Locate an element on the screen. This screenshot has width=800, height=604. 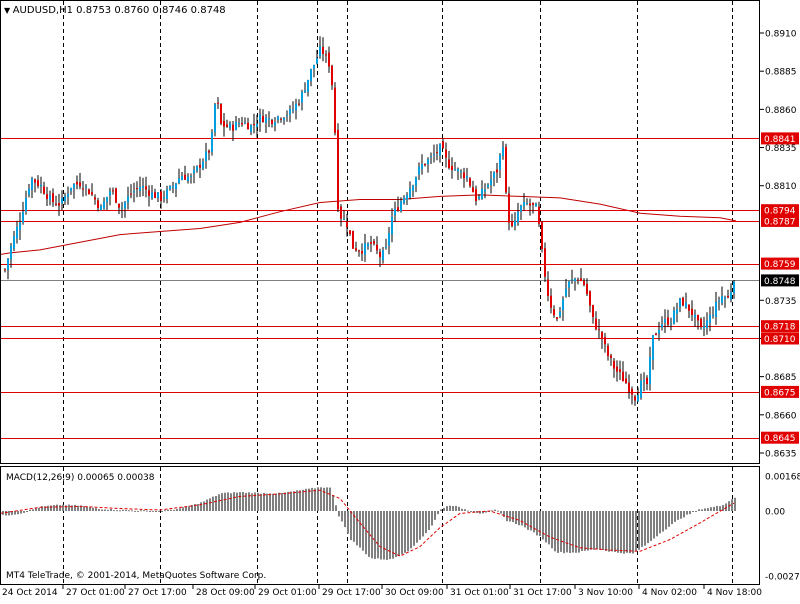
time-tick-label: 29 Oct 17:00 is located at coordinates (351, 593).